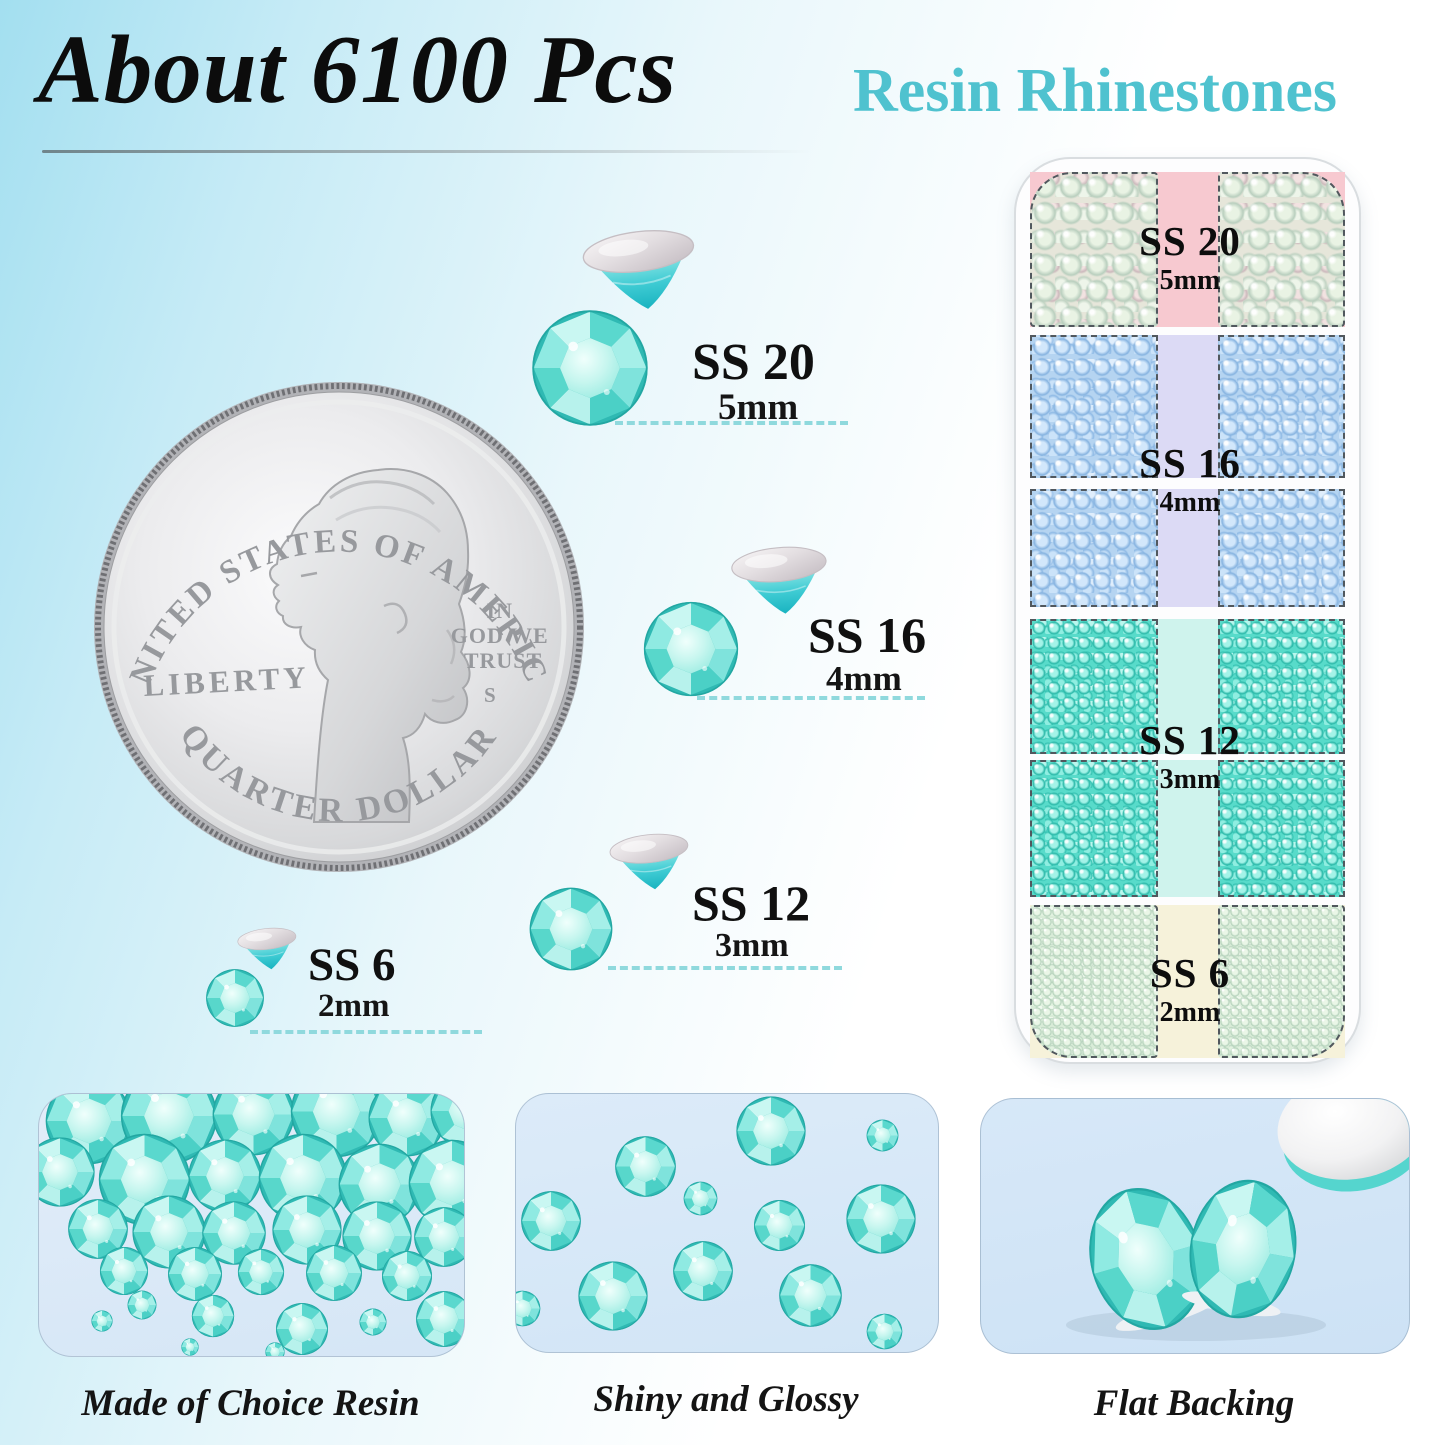 This screenshot has width=1445, height=1445. I want to click on photo-shiny-glossy, so click(727, 1223).